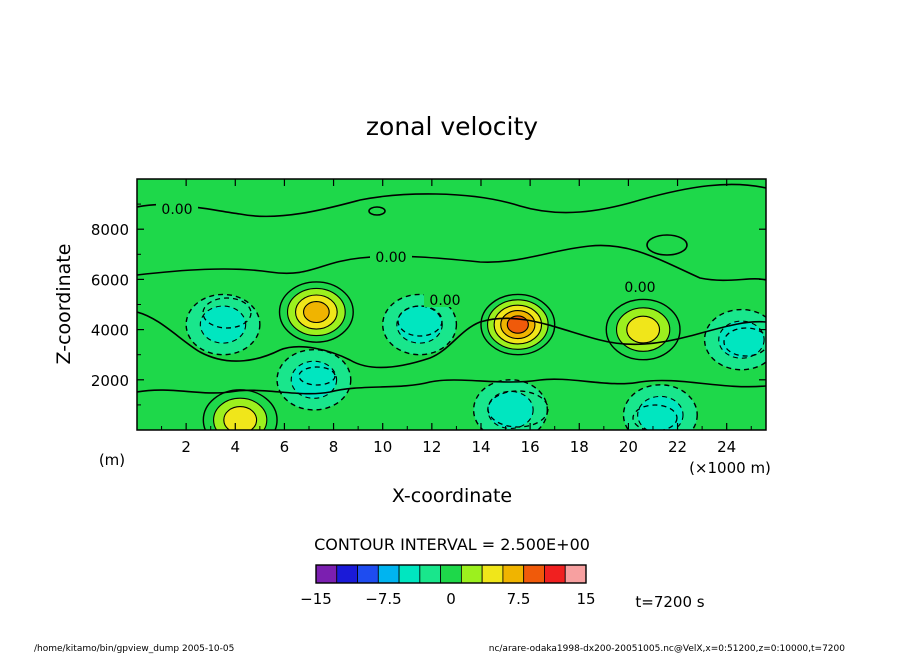 This screenshot has width=904, height=654. Describe the element at coordinates (382, 447) in the screenshot. I see `x-tick-label: 10` at that location.